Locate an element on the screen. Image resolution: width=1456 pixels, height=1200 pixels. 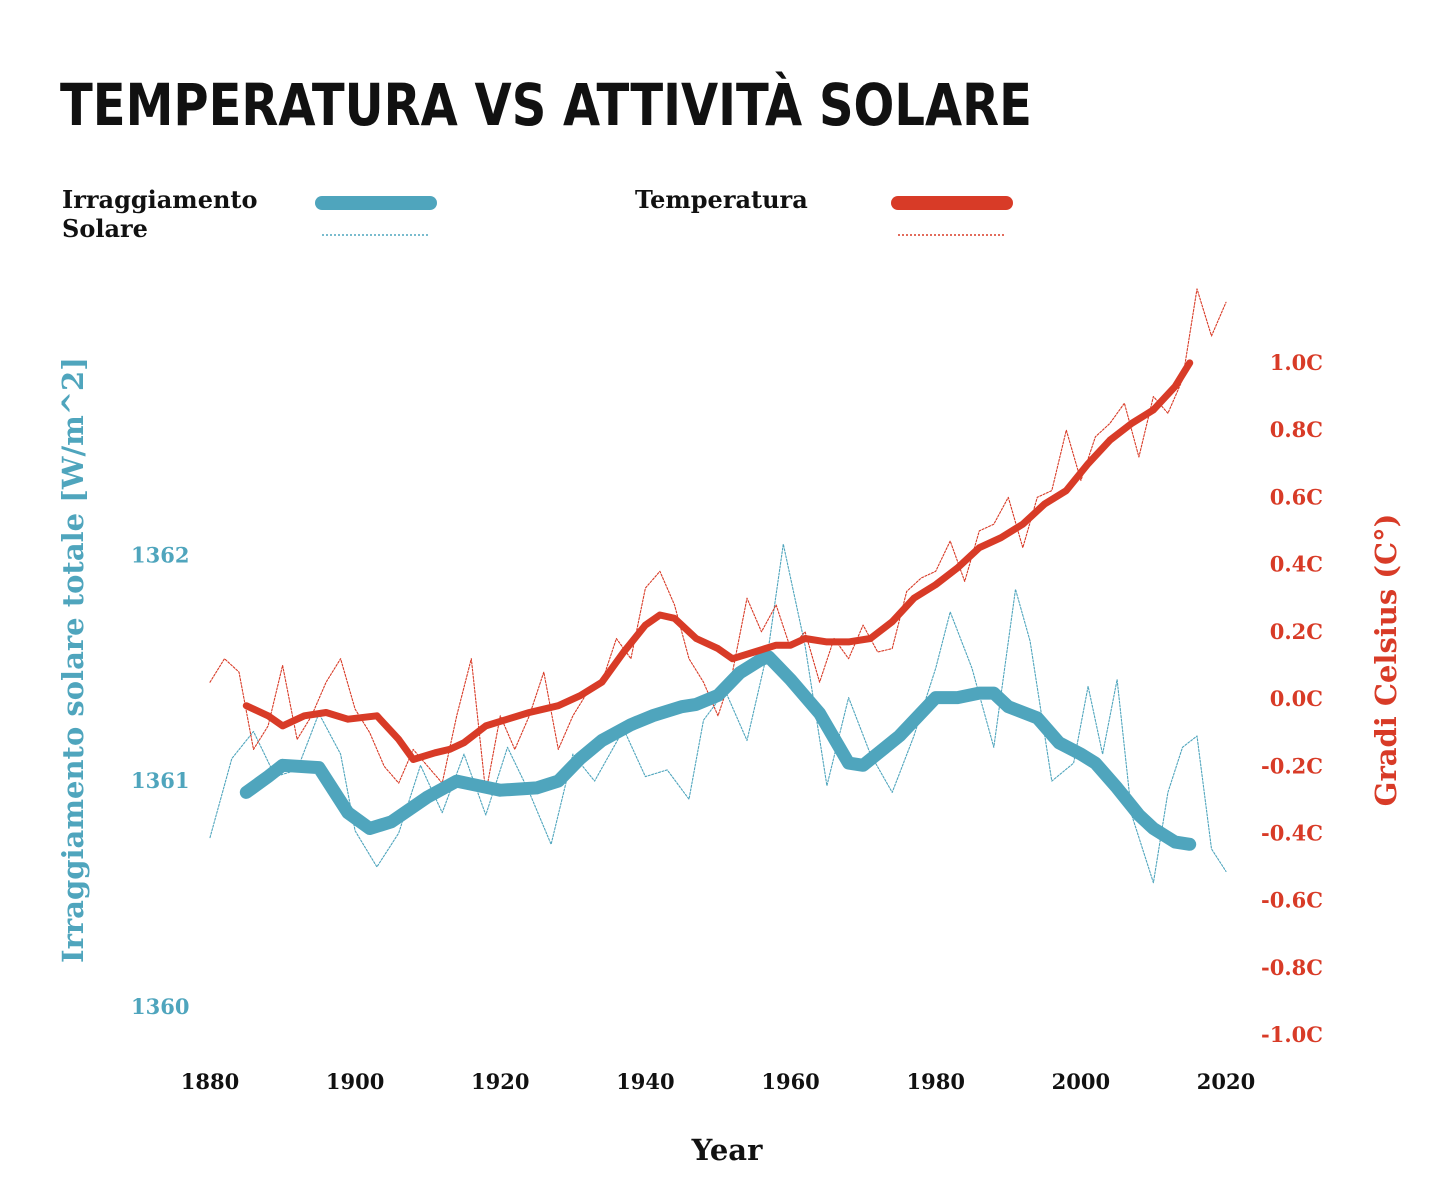
left-tick-label: 1360 is located at coordinates (160, 1006).